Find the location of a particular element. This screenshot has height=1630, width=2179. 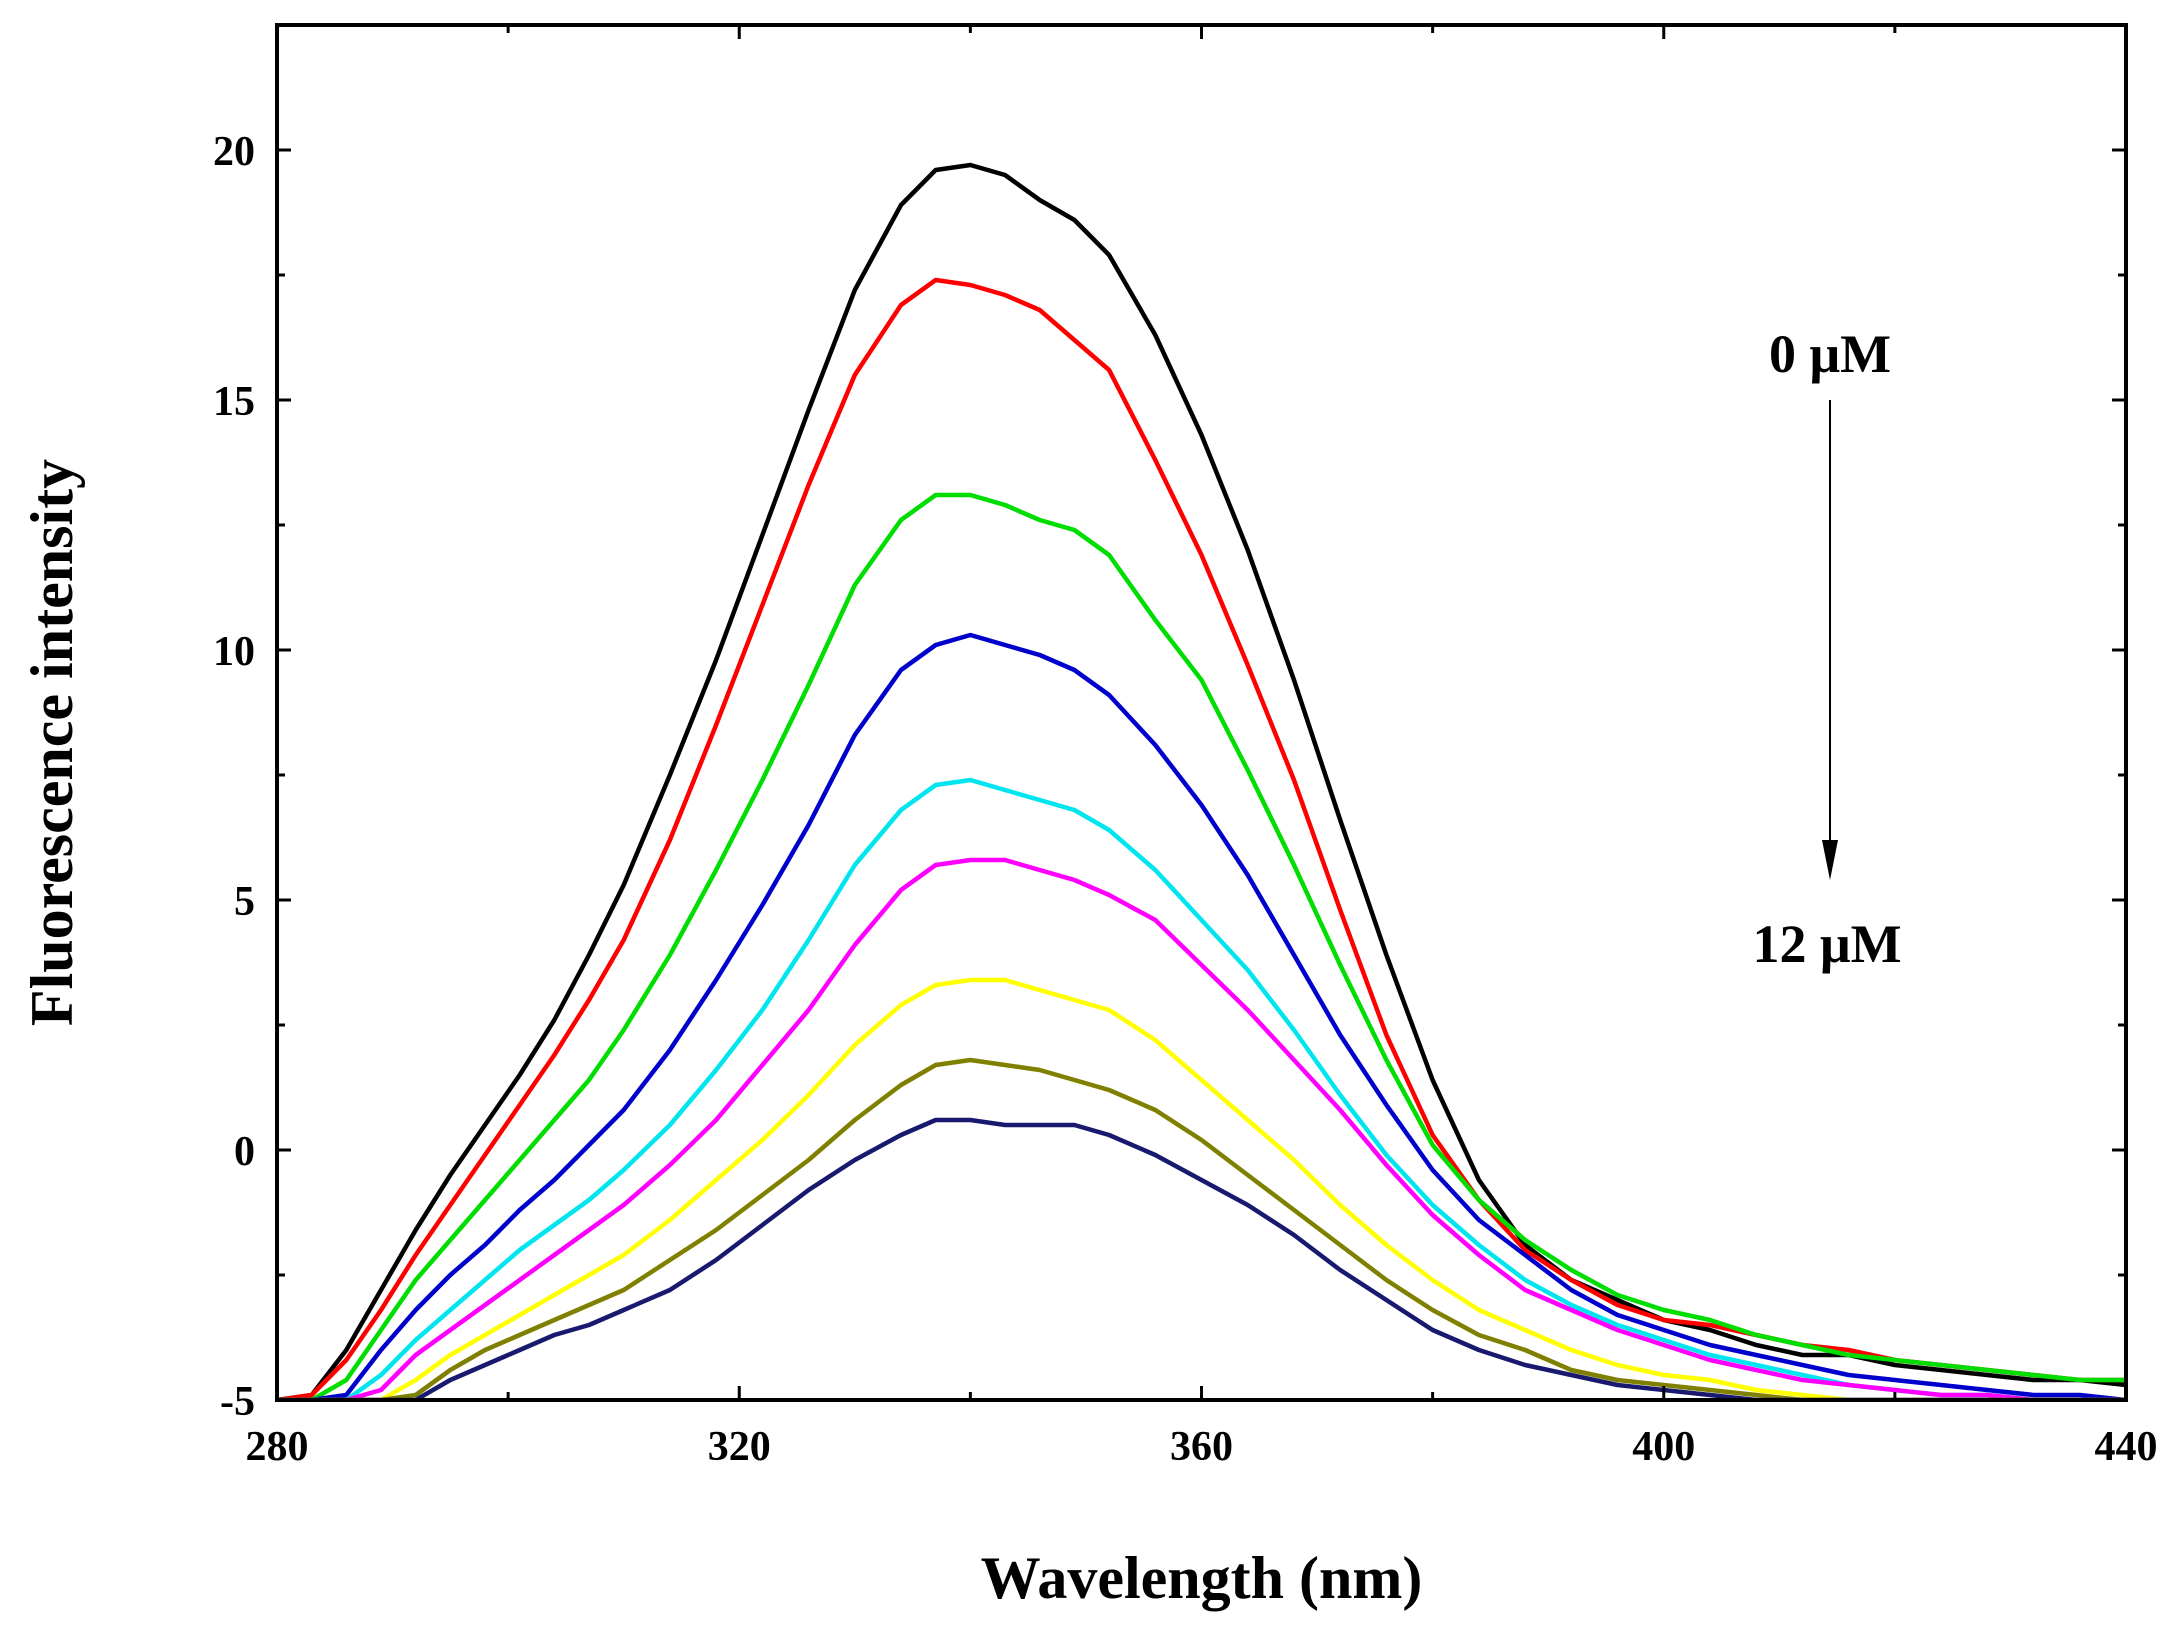

x-tick-label: 320 is located at coordinates (739, 1447).